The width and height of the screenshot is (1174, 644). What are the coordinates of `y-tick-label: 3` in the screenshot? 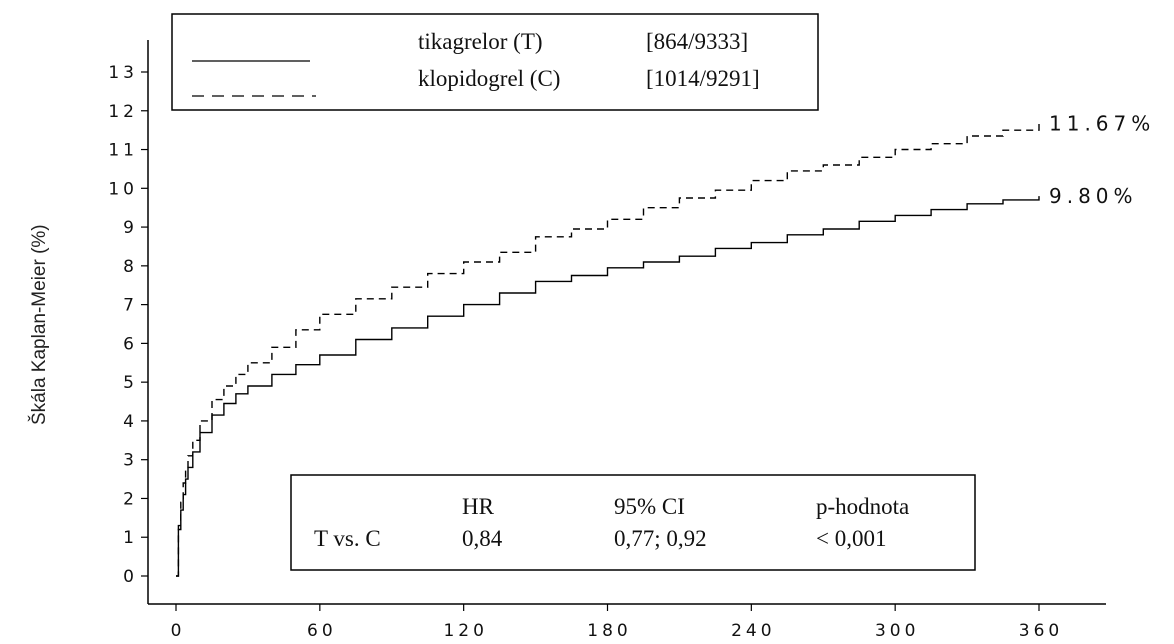 It's located at (130, 461).